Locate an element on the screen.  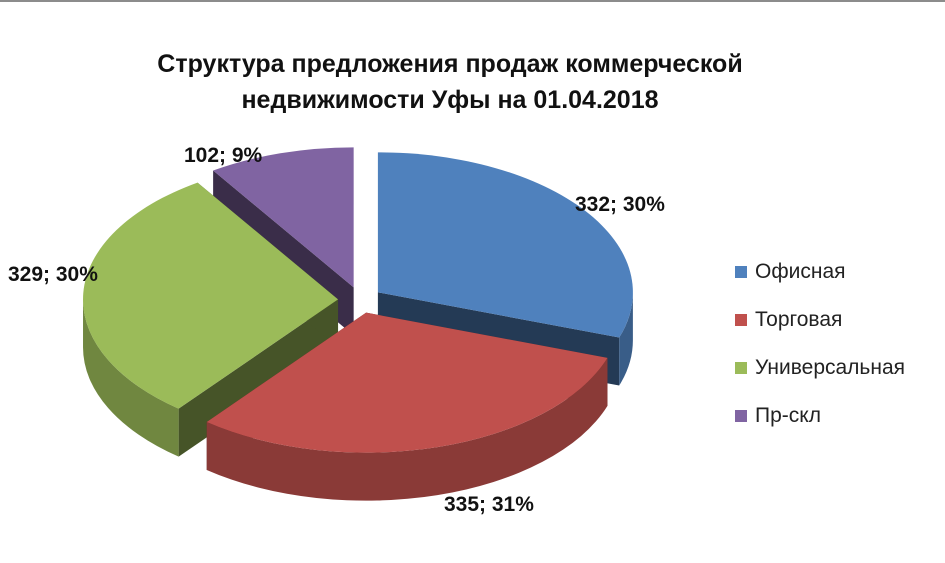
data-label-ofisnaya: 332; 30% is located at coordinates (620, 204).